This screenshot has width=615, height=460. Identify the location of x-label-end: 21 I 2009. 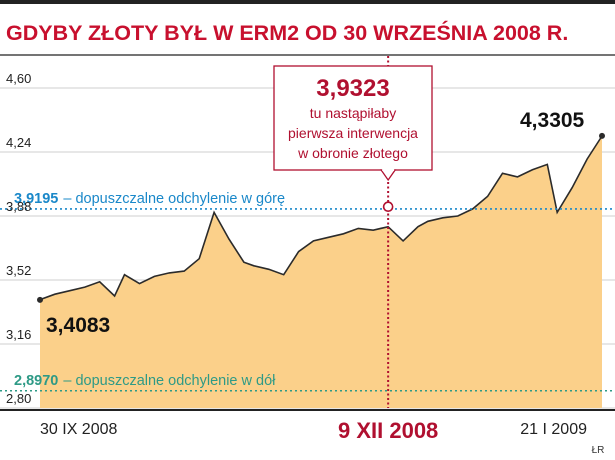
(553, 429).